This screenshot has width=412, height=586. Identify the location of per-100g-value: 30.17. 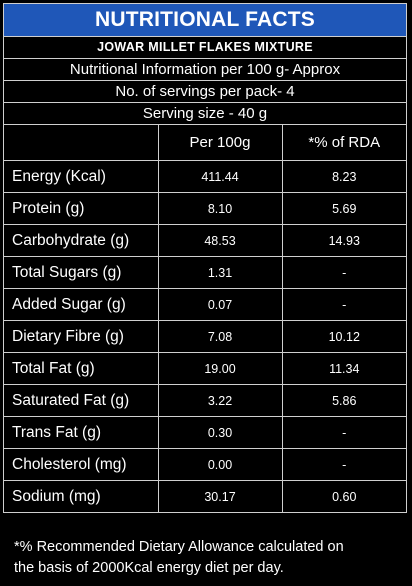
(220, 496).